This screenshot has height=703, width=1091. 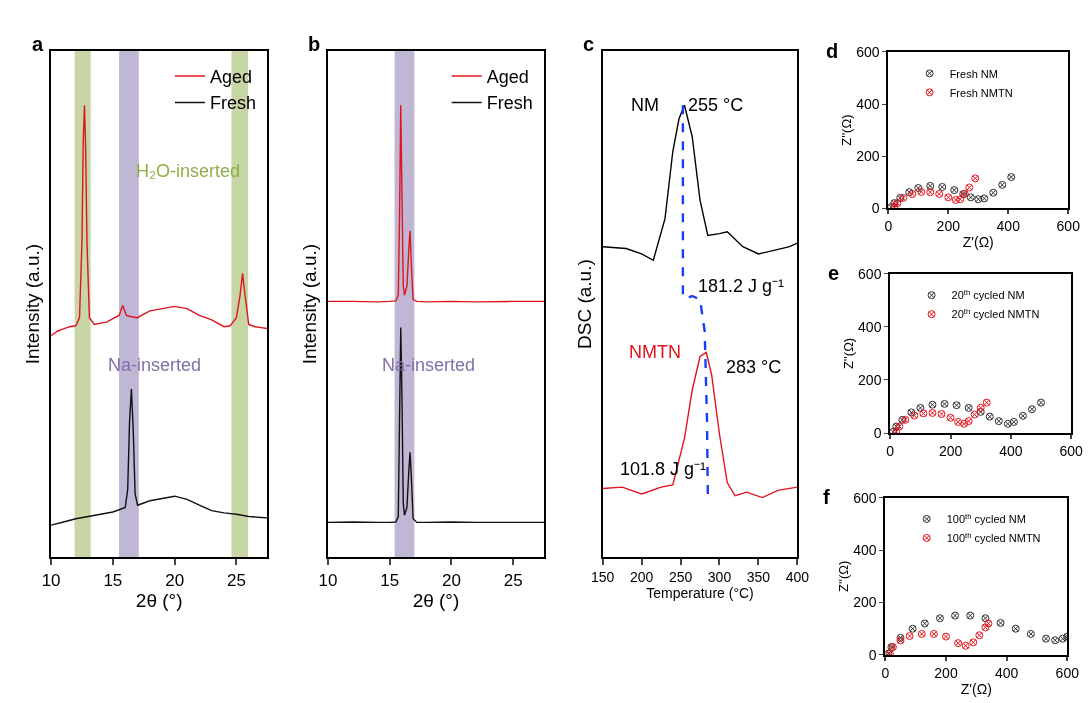 What do you see at coordinates (680, 577) in the screenshot?
I see `x-tick-label: 250` at bounding box center [680, 577].